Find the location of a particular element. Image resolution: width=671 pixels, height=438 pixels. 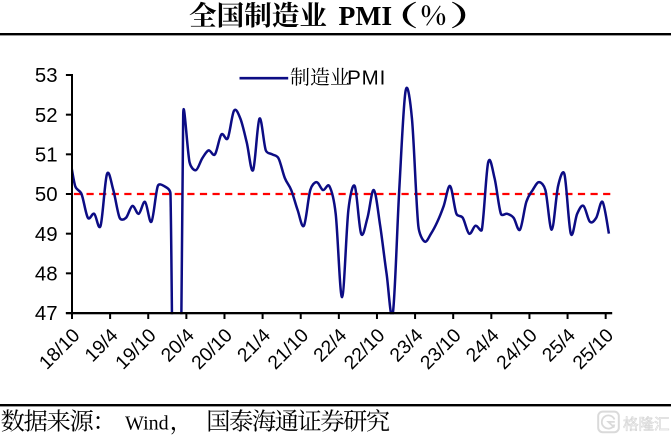

svg-text: 47 is located at coordinates (46, 314).